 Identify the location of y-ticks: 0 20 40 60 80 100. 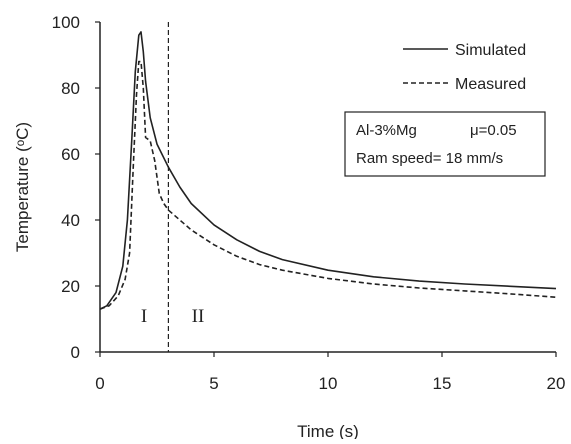
(76, 187).